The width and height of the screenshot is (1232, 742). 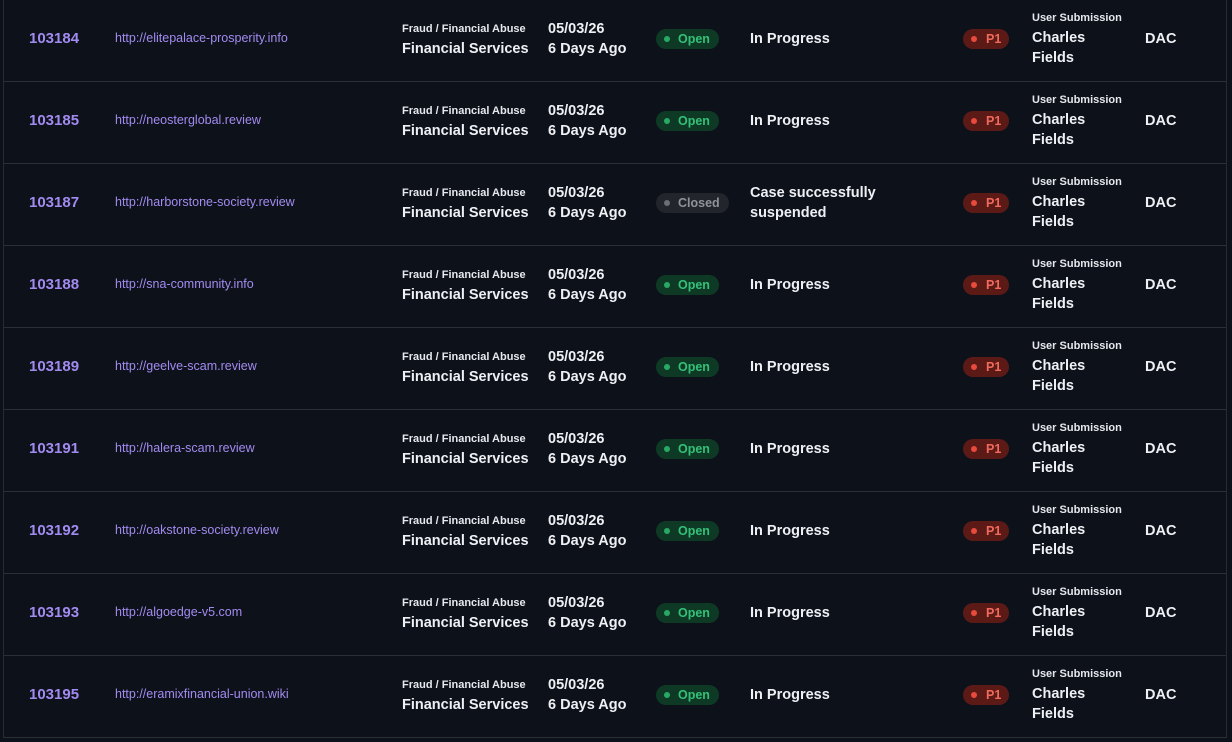 What do you see at coordinates (813, 203) in the screenshot?
I see `progress-text: Case successfully suspended` at bounding box center [813, 203].